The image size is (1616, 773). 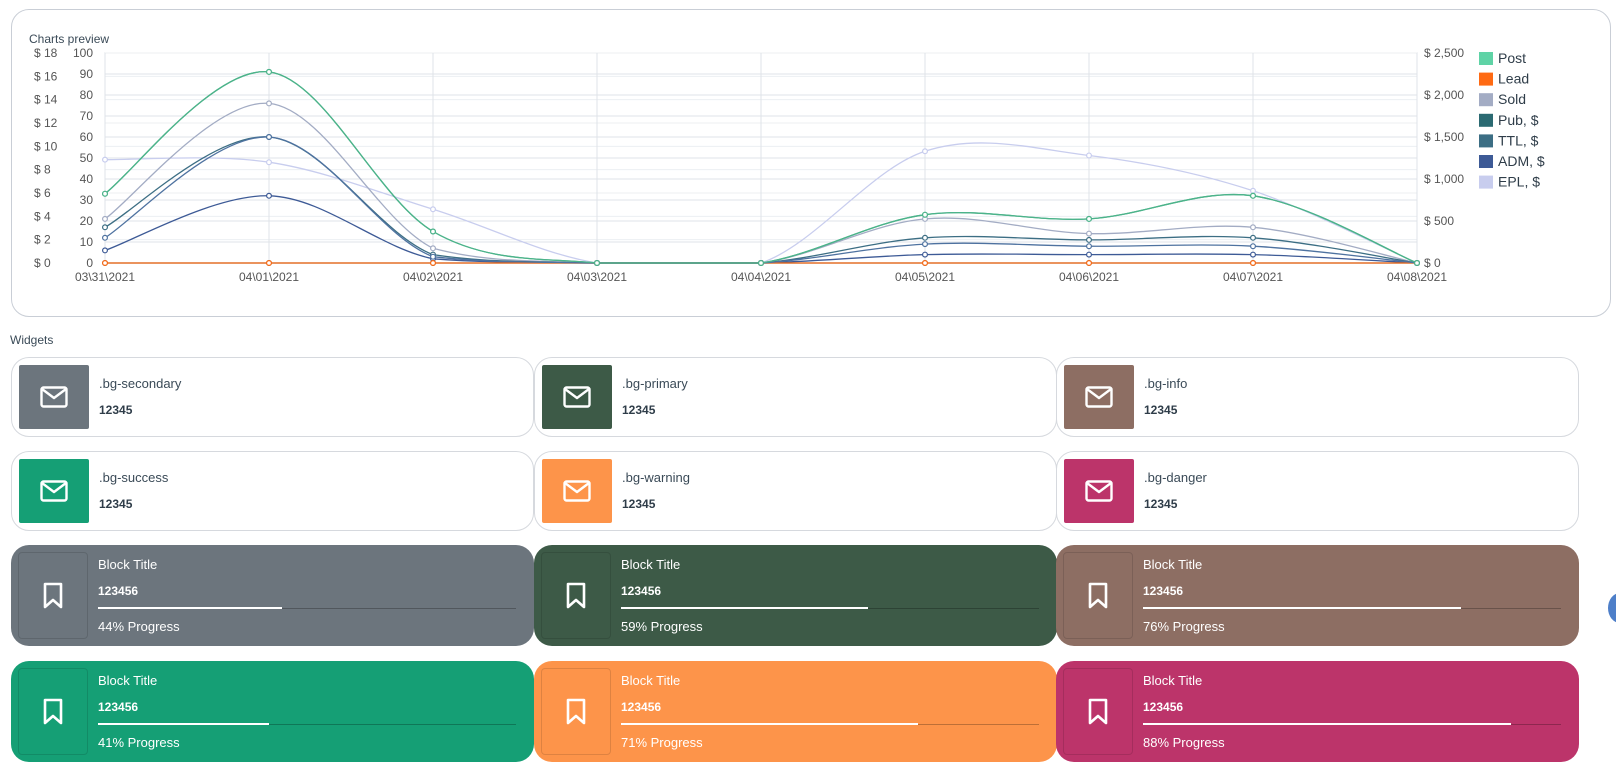 What do you see at coordinates (1518, 120) in the screenshot?
I see `legend-item-label: Pub, $` at bounding box center [1518, 120].